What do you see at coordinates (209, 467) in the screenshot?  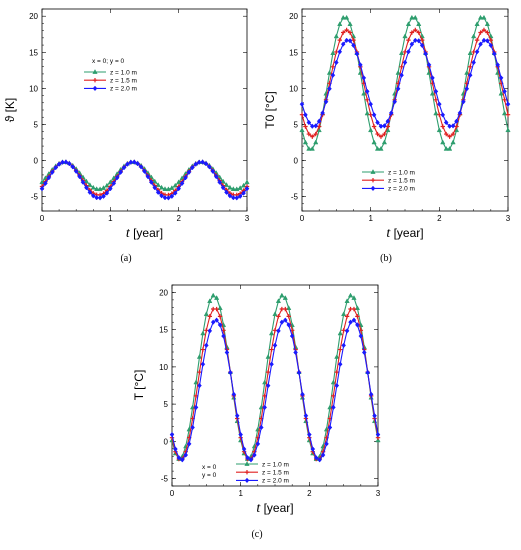 I see `annotation: x = 0` at bounding box center [209, 467].